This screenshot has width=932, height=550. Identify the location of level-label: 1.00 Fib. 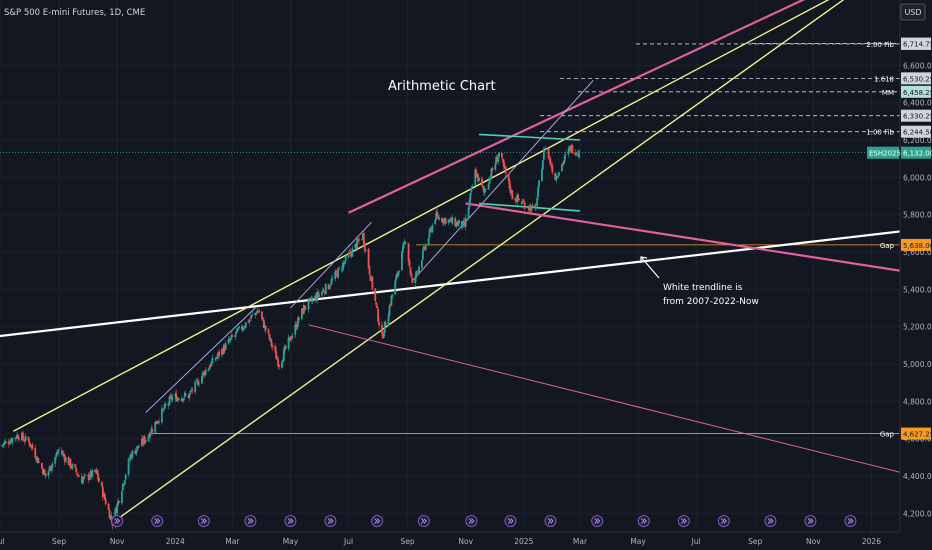
(880, 133).